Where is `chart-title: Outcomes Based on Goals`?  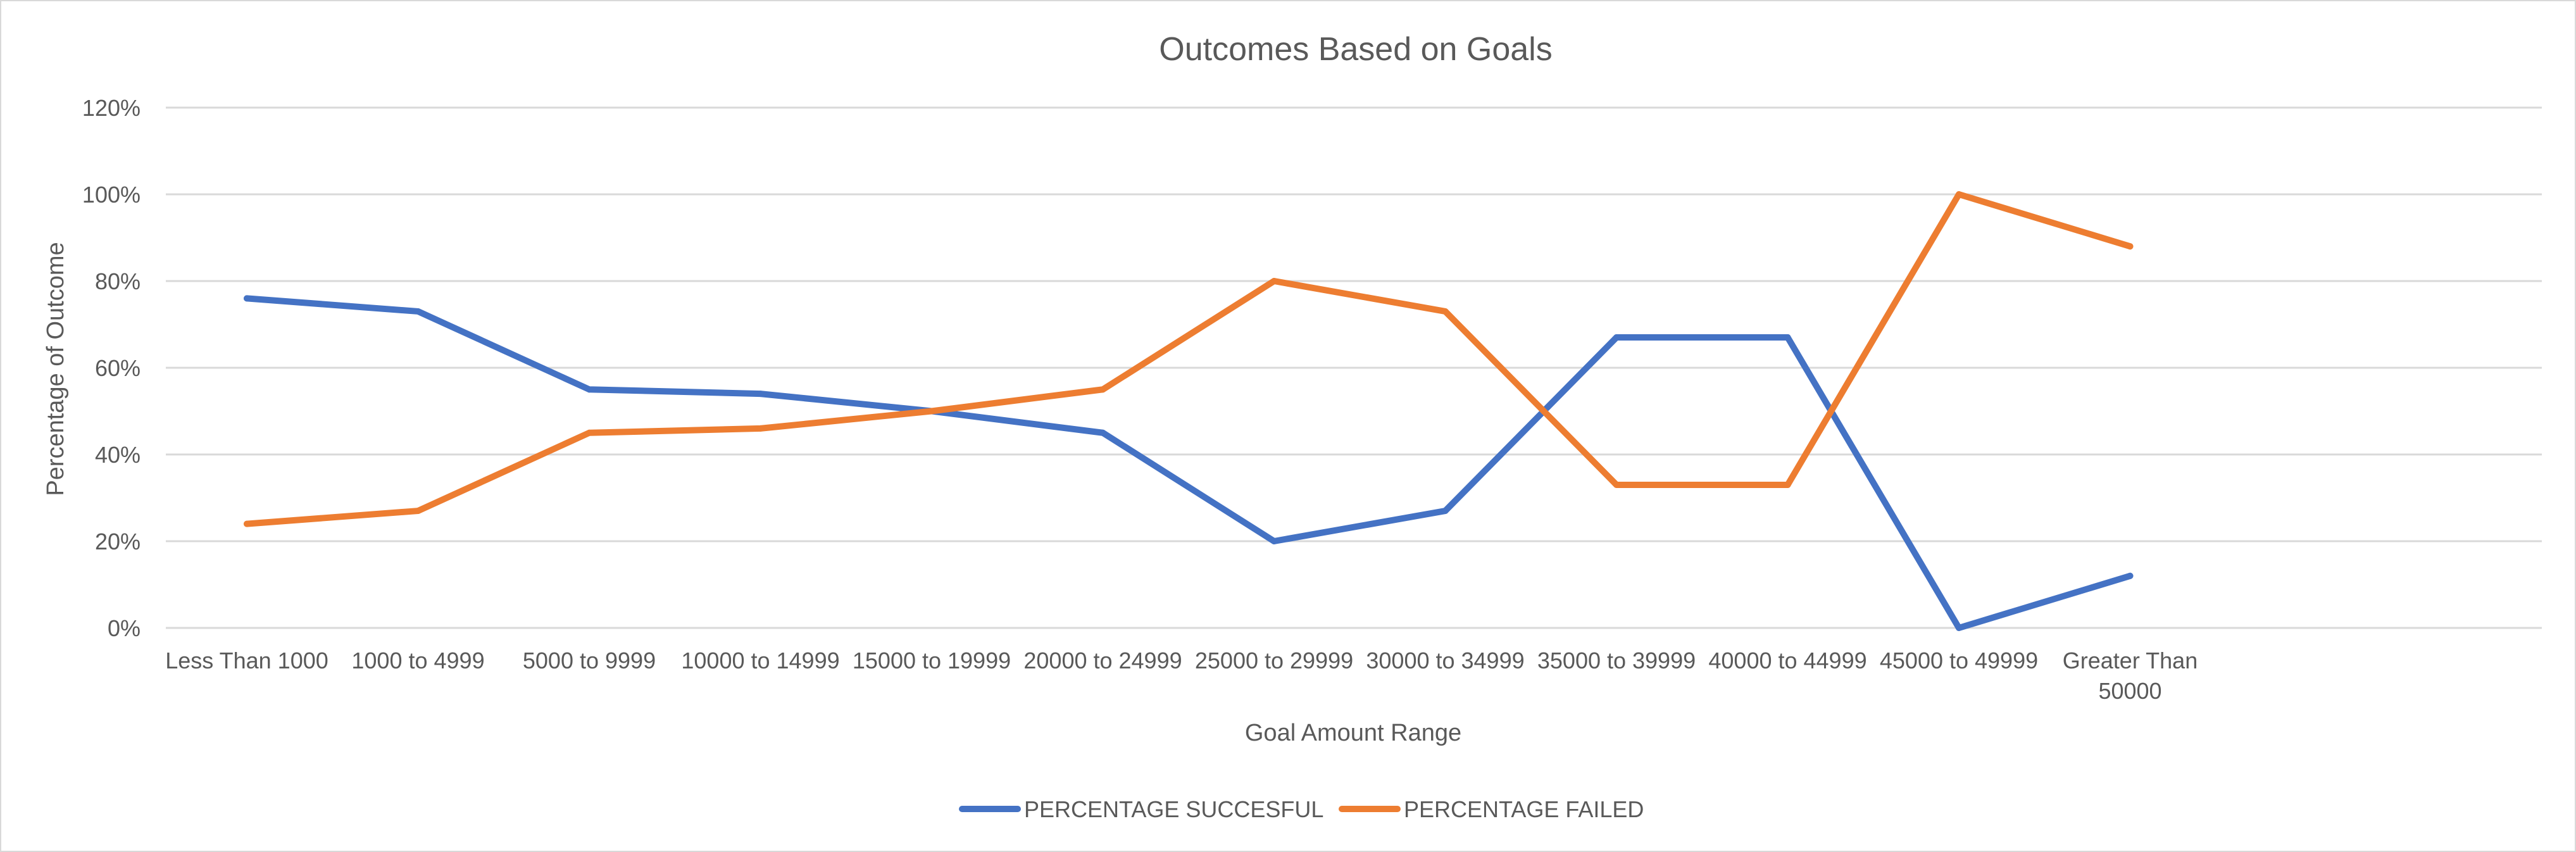
chart-title: Outcomes Based on Goals is located at coordinates (1355, 49).